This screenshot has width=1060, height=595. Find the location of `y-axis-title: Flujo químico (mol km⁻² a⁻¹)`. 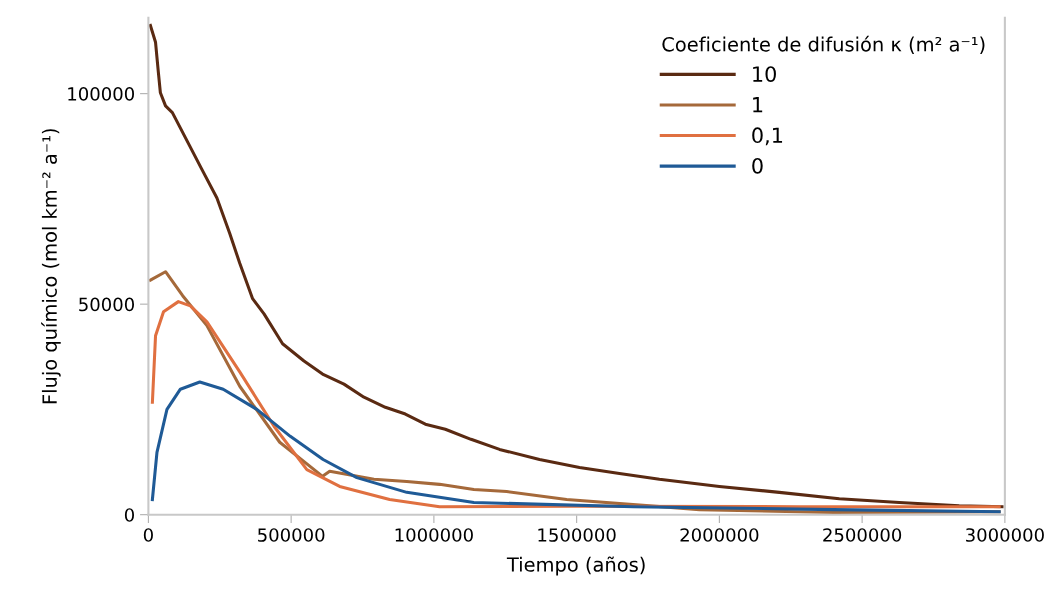

y-axis-title: Flujo químico (mol km⁻² a⁻¹) is located at coordinates (51, 266).